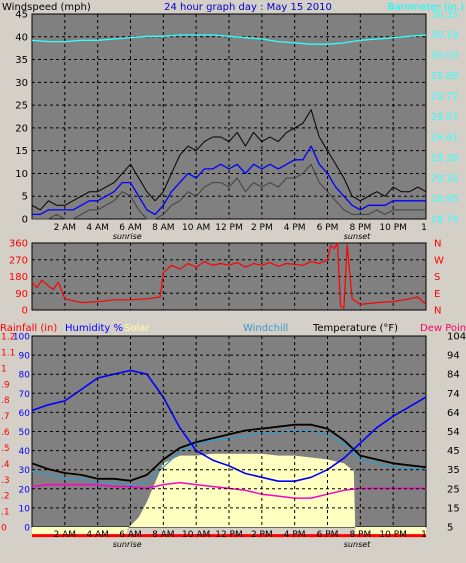 The width and height of the screenshot is (466, 563). Describe the element at coordinates (439, 260) in the screenshot. I see `direction-compass-tick: W` at that location.